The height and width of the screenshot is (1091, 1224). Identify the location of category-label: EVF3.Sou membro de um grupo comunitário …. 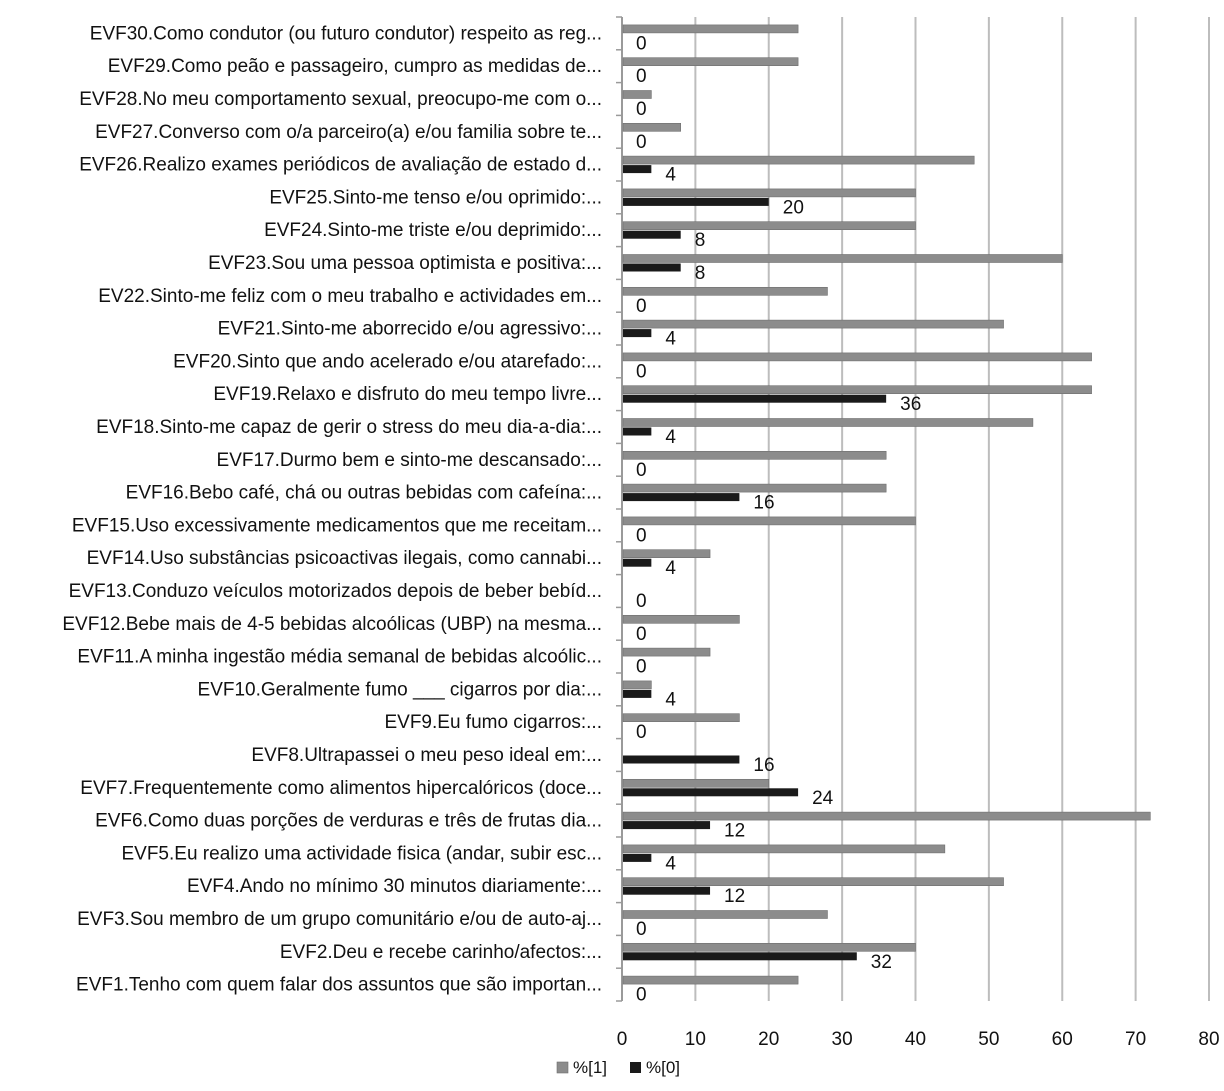
(339, 919).